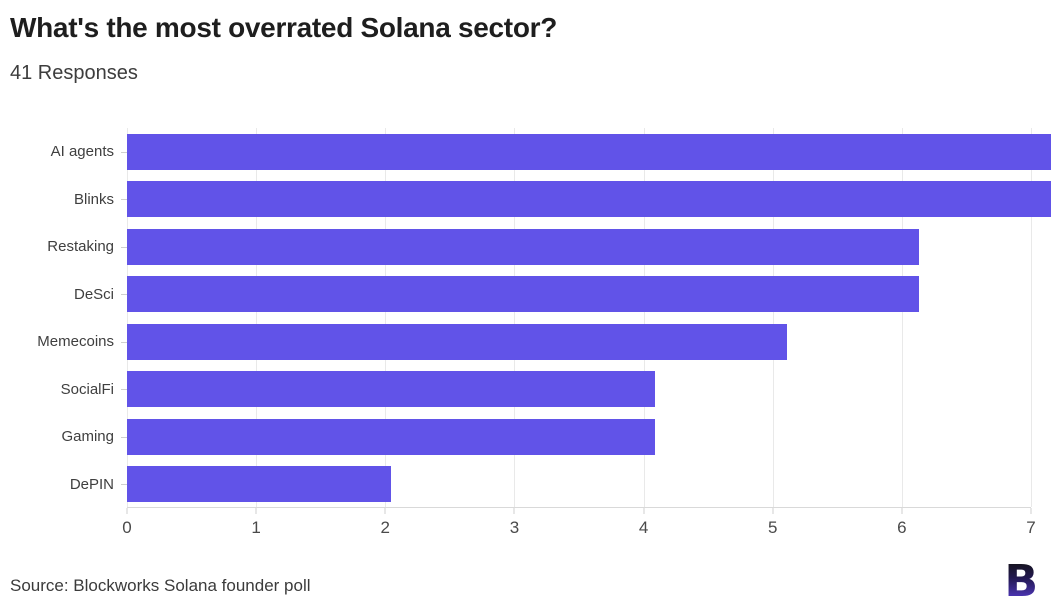 The width and height of the screenshot is (1051, 611). Describe the element at coordinates (579, 528) in the screenshot. I see `x-axis: 0 1 2 3 4 5 6 7` at that location.